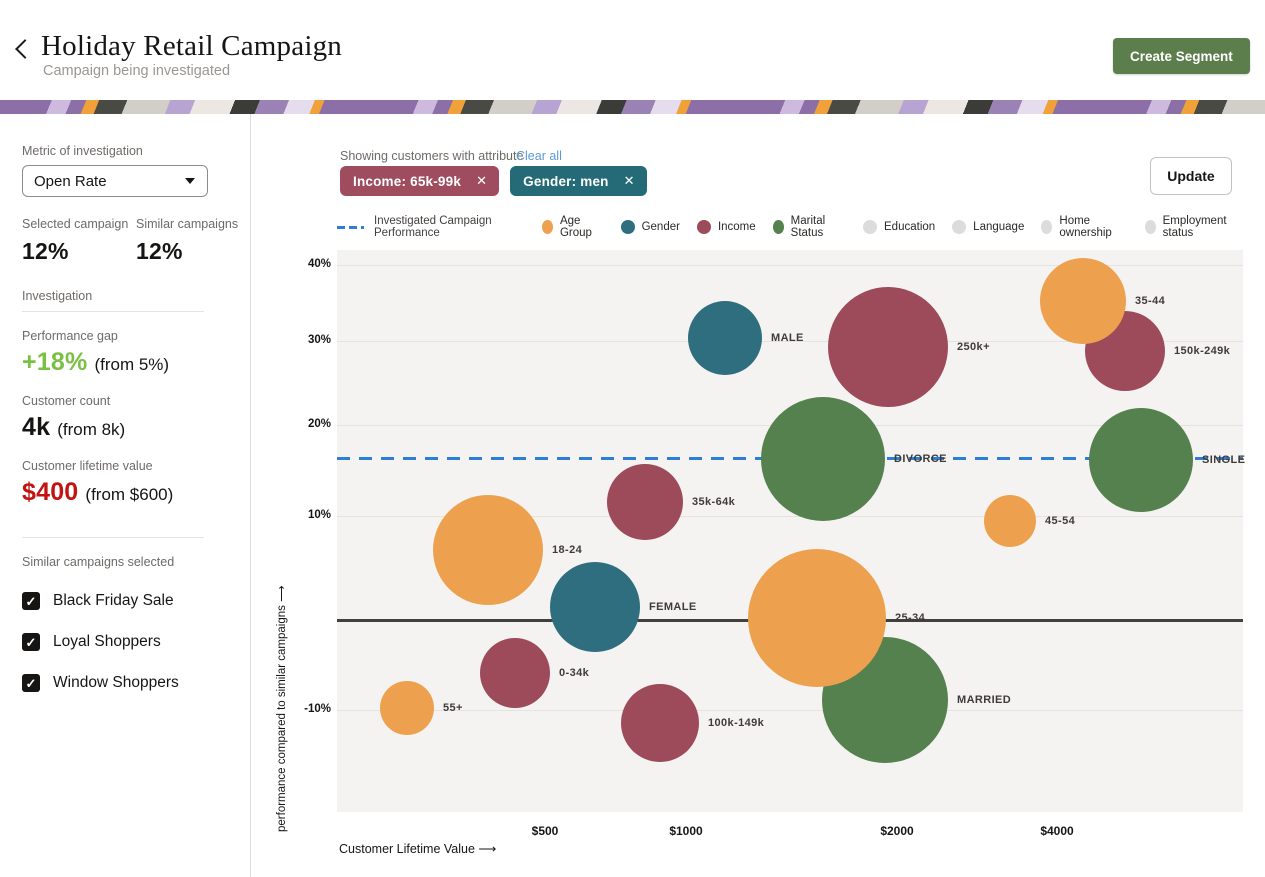 This screenshot has width=1265, height=877. I want to click on update-button: Update, so click(1191, 176).